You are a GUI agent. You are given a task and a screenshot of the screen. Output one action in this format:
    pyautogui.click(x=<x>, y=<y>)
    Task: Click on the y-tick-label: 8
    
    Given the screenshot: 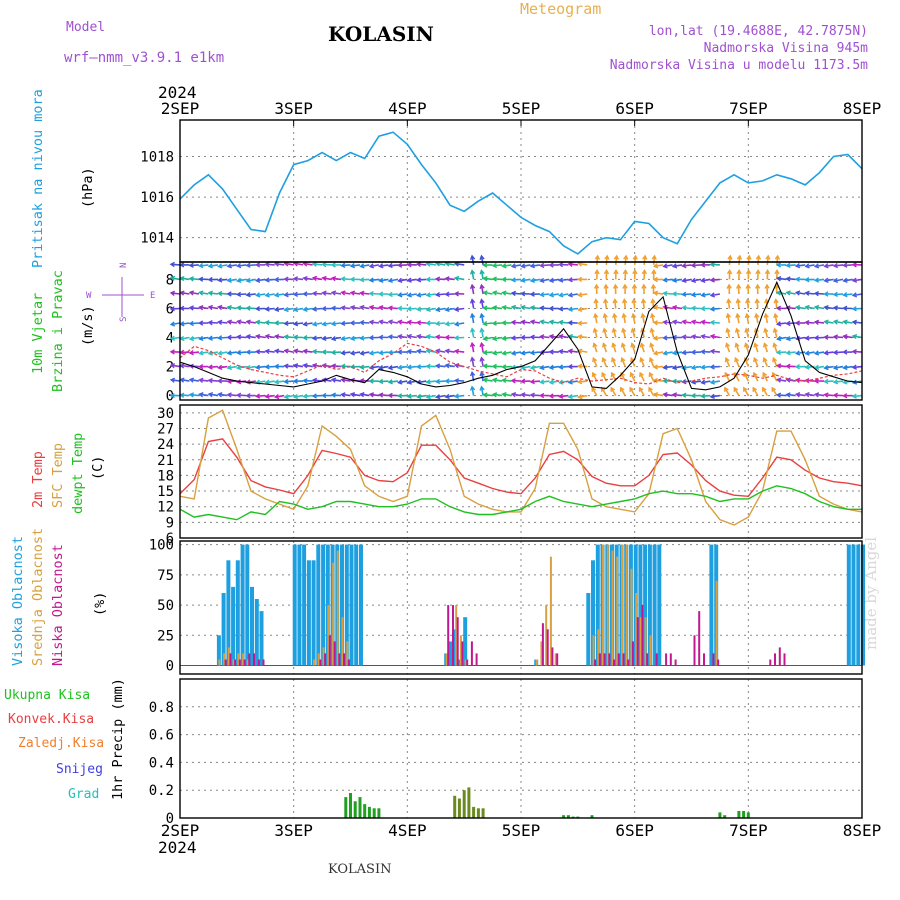 What is the action you would take?
    pyautogui.click(x=170, y=280)
    